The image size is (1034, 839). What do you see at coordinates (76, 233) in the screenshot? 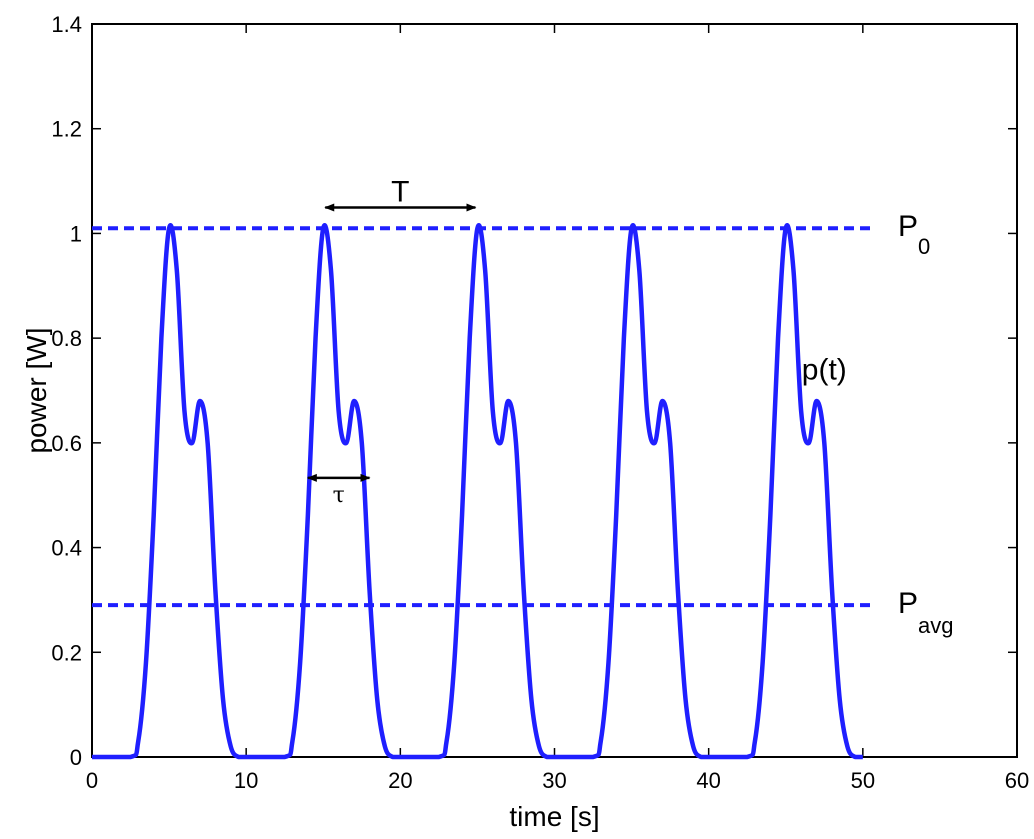
I see `y-tick-label: 1` at bounding box center [76, 233].